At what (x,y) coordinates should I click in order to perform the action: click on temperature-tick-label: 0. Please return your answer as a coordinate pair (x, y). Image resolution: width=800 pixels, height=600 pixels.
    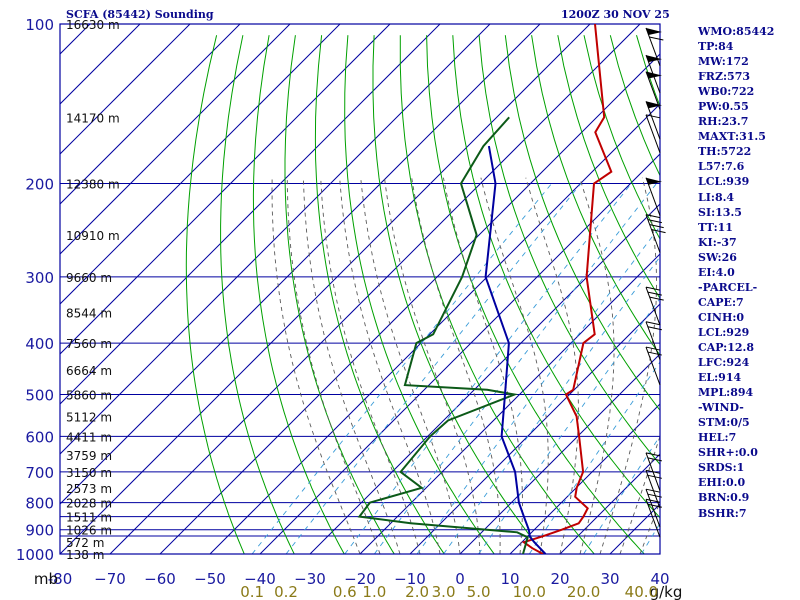
    Looking at the image, I should click on (460, 579).